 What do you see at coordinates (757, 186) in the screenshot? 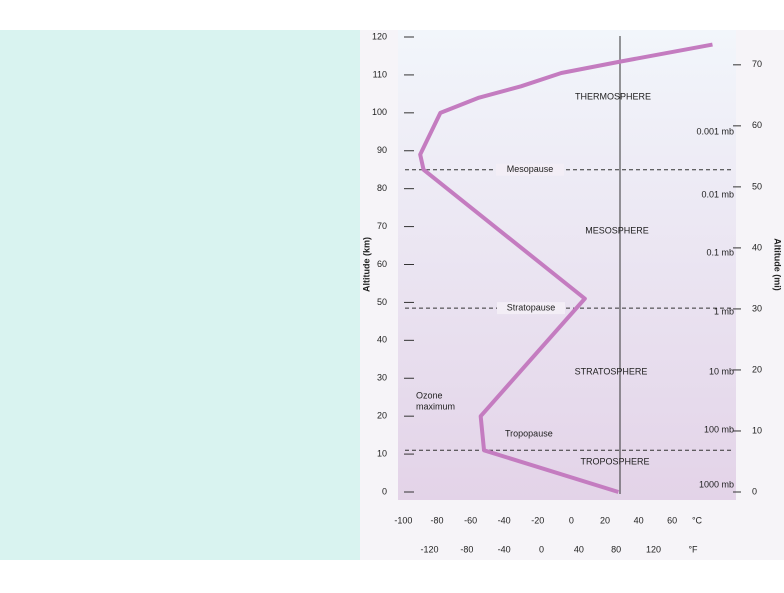
I see `y2-tick-label: 50` at bounding box center [757, 186].